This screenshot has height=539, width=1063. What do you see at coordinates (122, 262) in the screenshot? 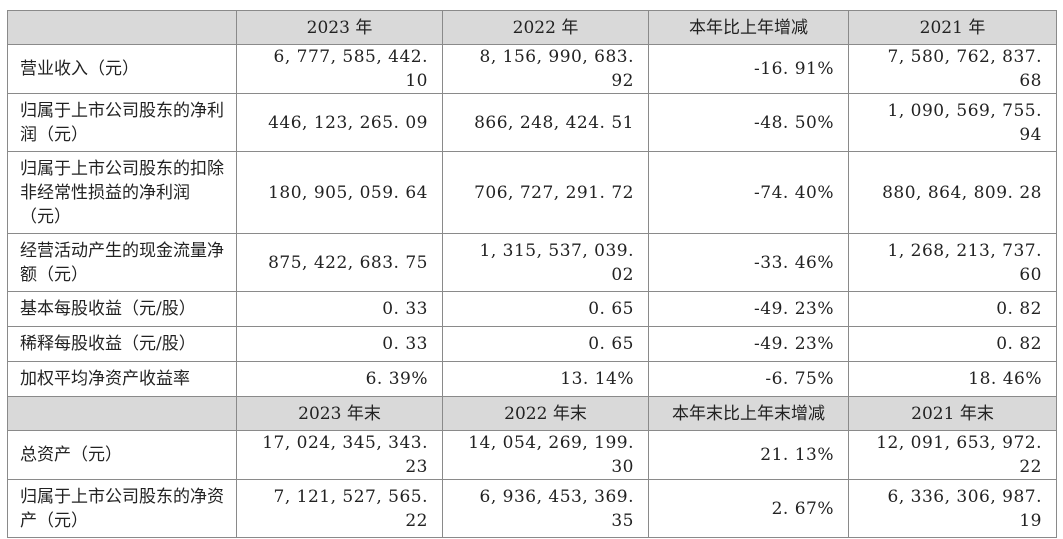
I see `row-label: 经营活动产生的现金流量净额（元）` at bounding box center [122, 262].